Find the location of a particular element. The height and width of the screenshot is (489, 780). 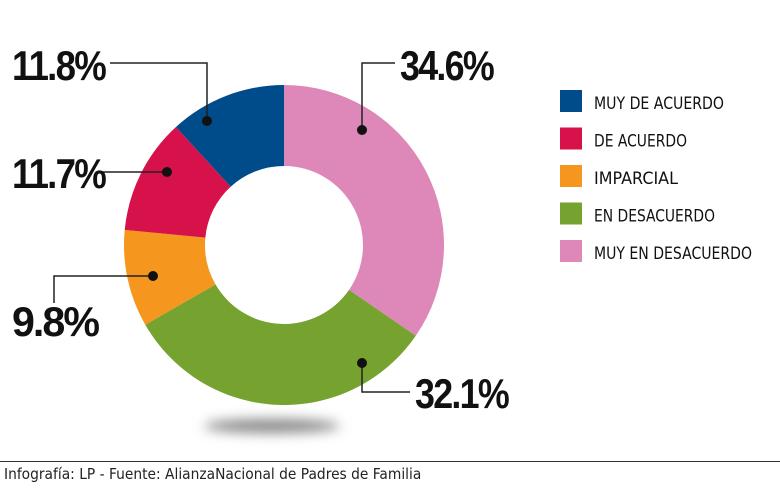

slice-muy-de-acuerdo is located at coordinates (229, 136).